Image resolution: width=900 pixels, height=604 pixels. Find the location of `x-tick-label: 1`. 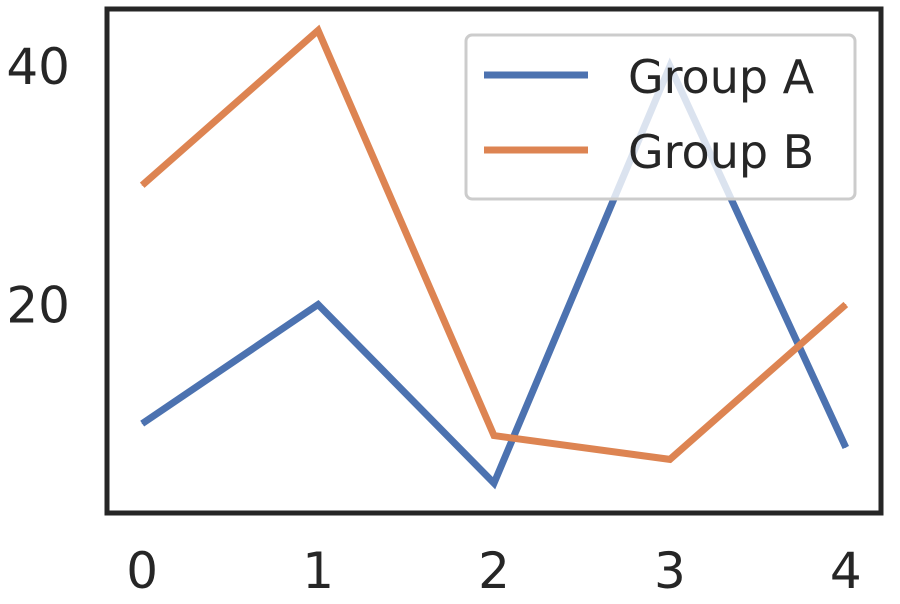

x-tick-label: 1 is located at coordinates (318, 571).